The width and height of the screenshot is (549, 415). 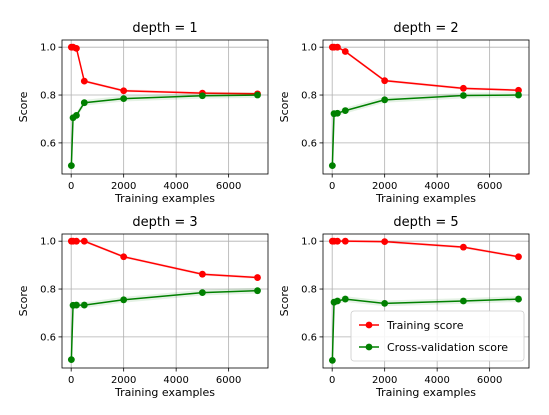 I want to click on panel-title: depth = 5, so click(x=425, y=222).